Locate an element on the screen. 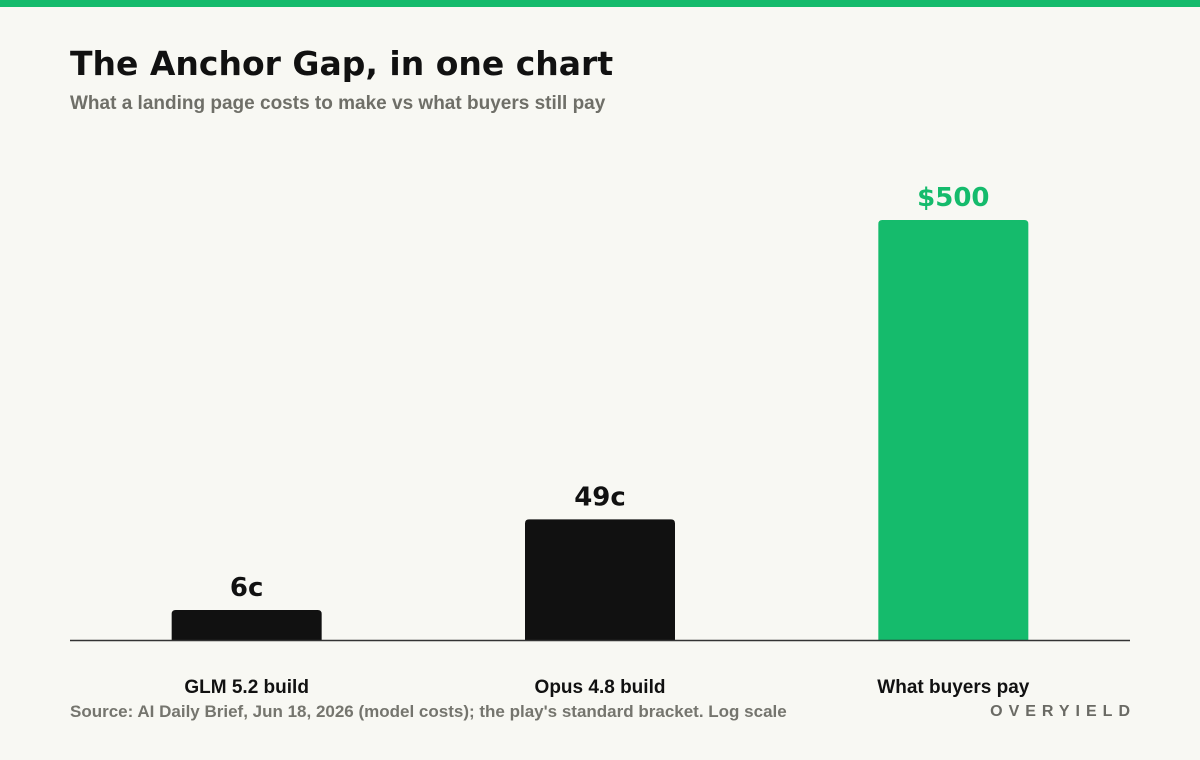 The width and height of the screenshot is (1200, 760). category-label-2: Opus 4.8 build is located at coordinates (600, 687).